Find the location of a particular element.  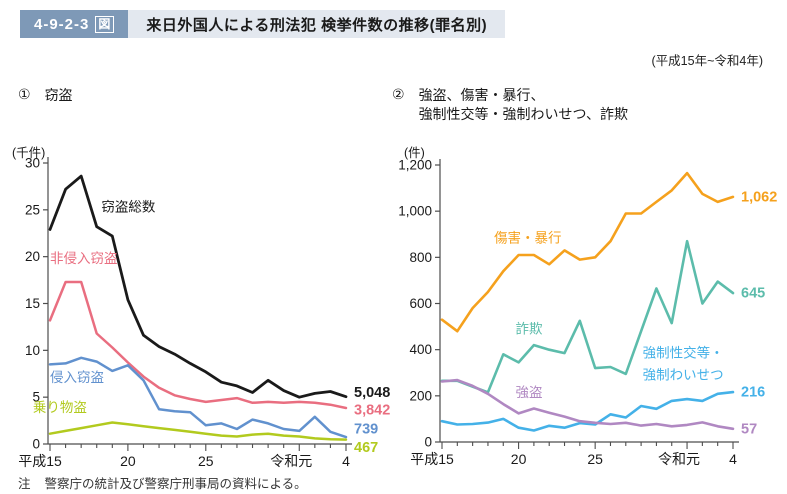

y-tick-label: 20 is located at coordinates (32, 256).